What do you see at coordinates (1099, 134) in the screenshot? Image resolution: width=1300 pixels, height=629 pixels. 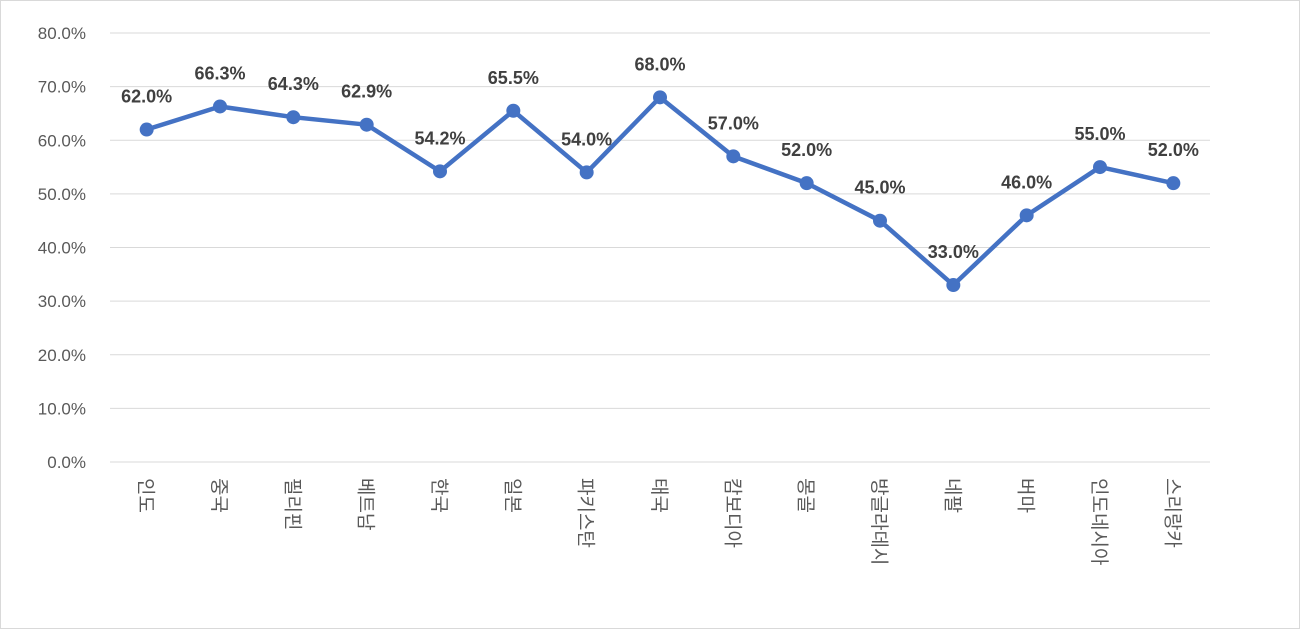 I see `data-label: 55.0%` at bounding box center [1099, 134].